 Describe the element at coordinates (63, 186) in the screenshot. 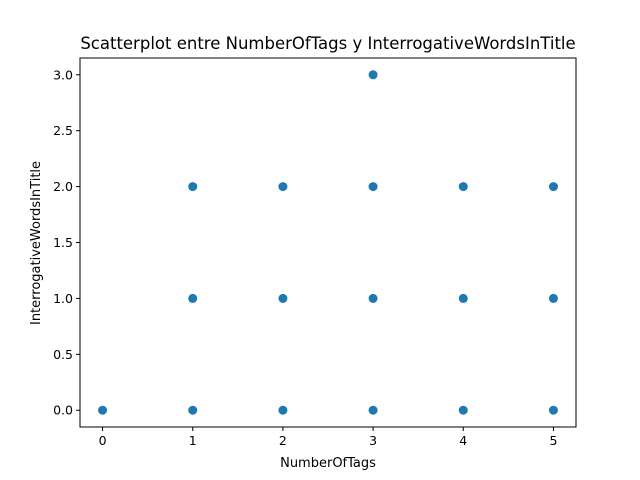

I see `y-tick-label: 2.0` at that location.